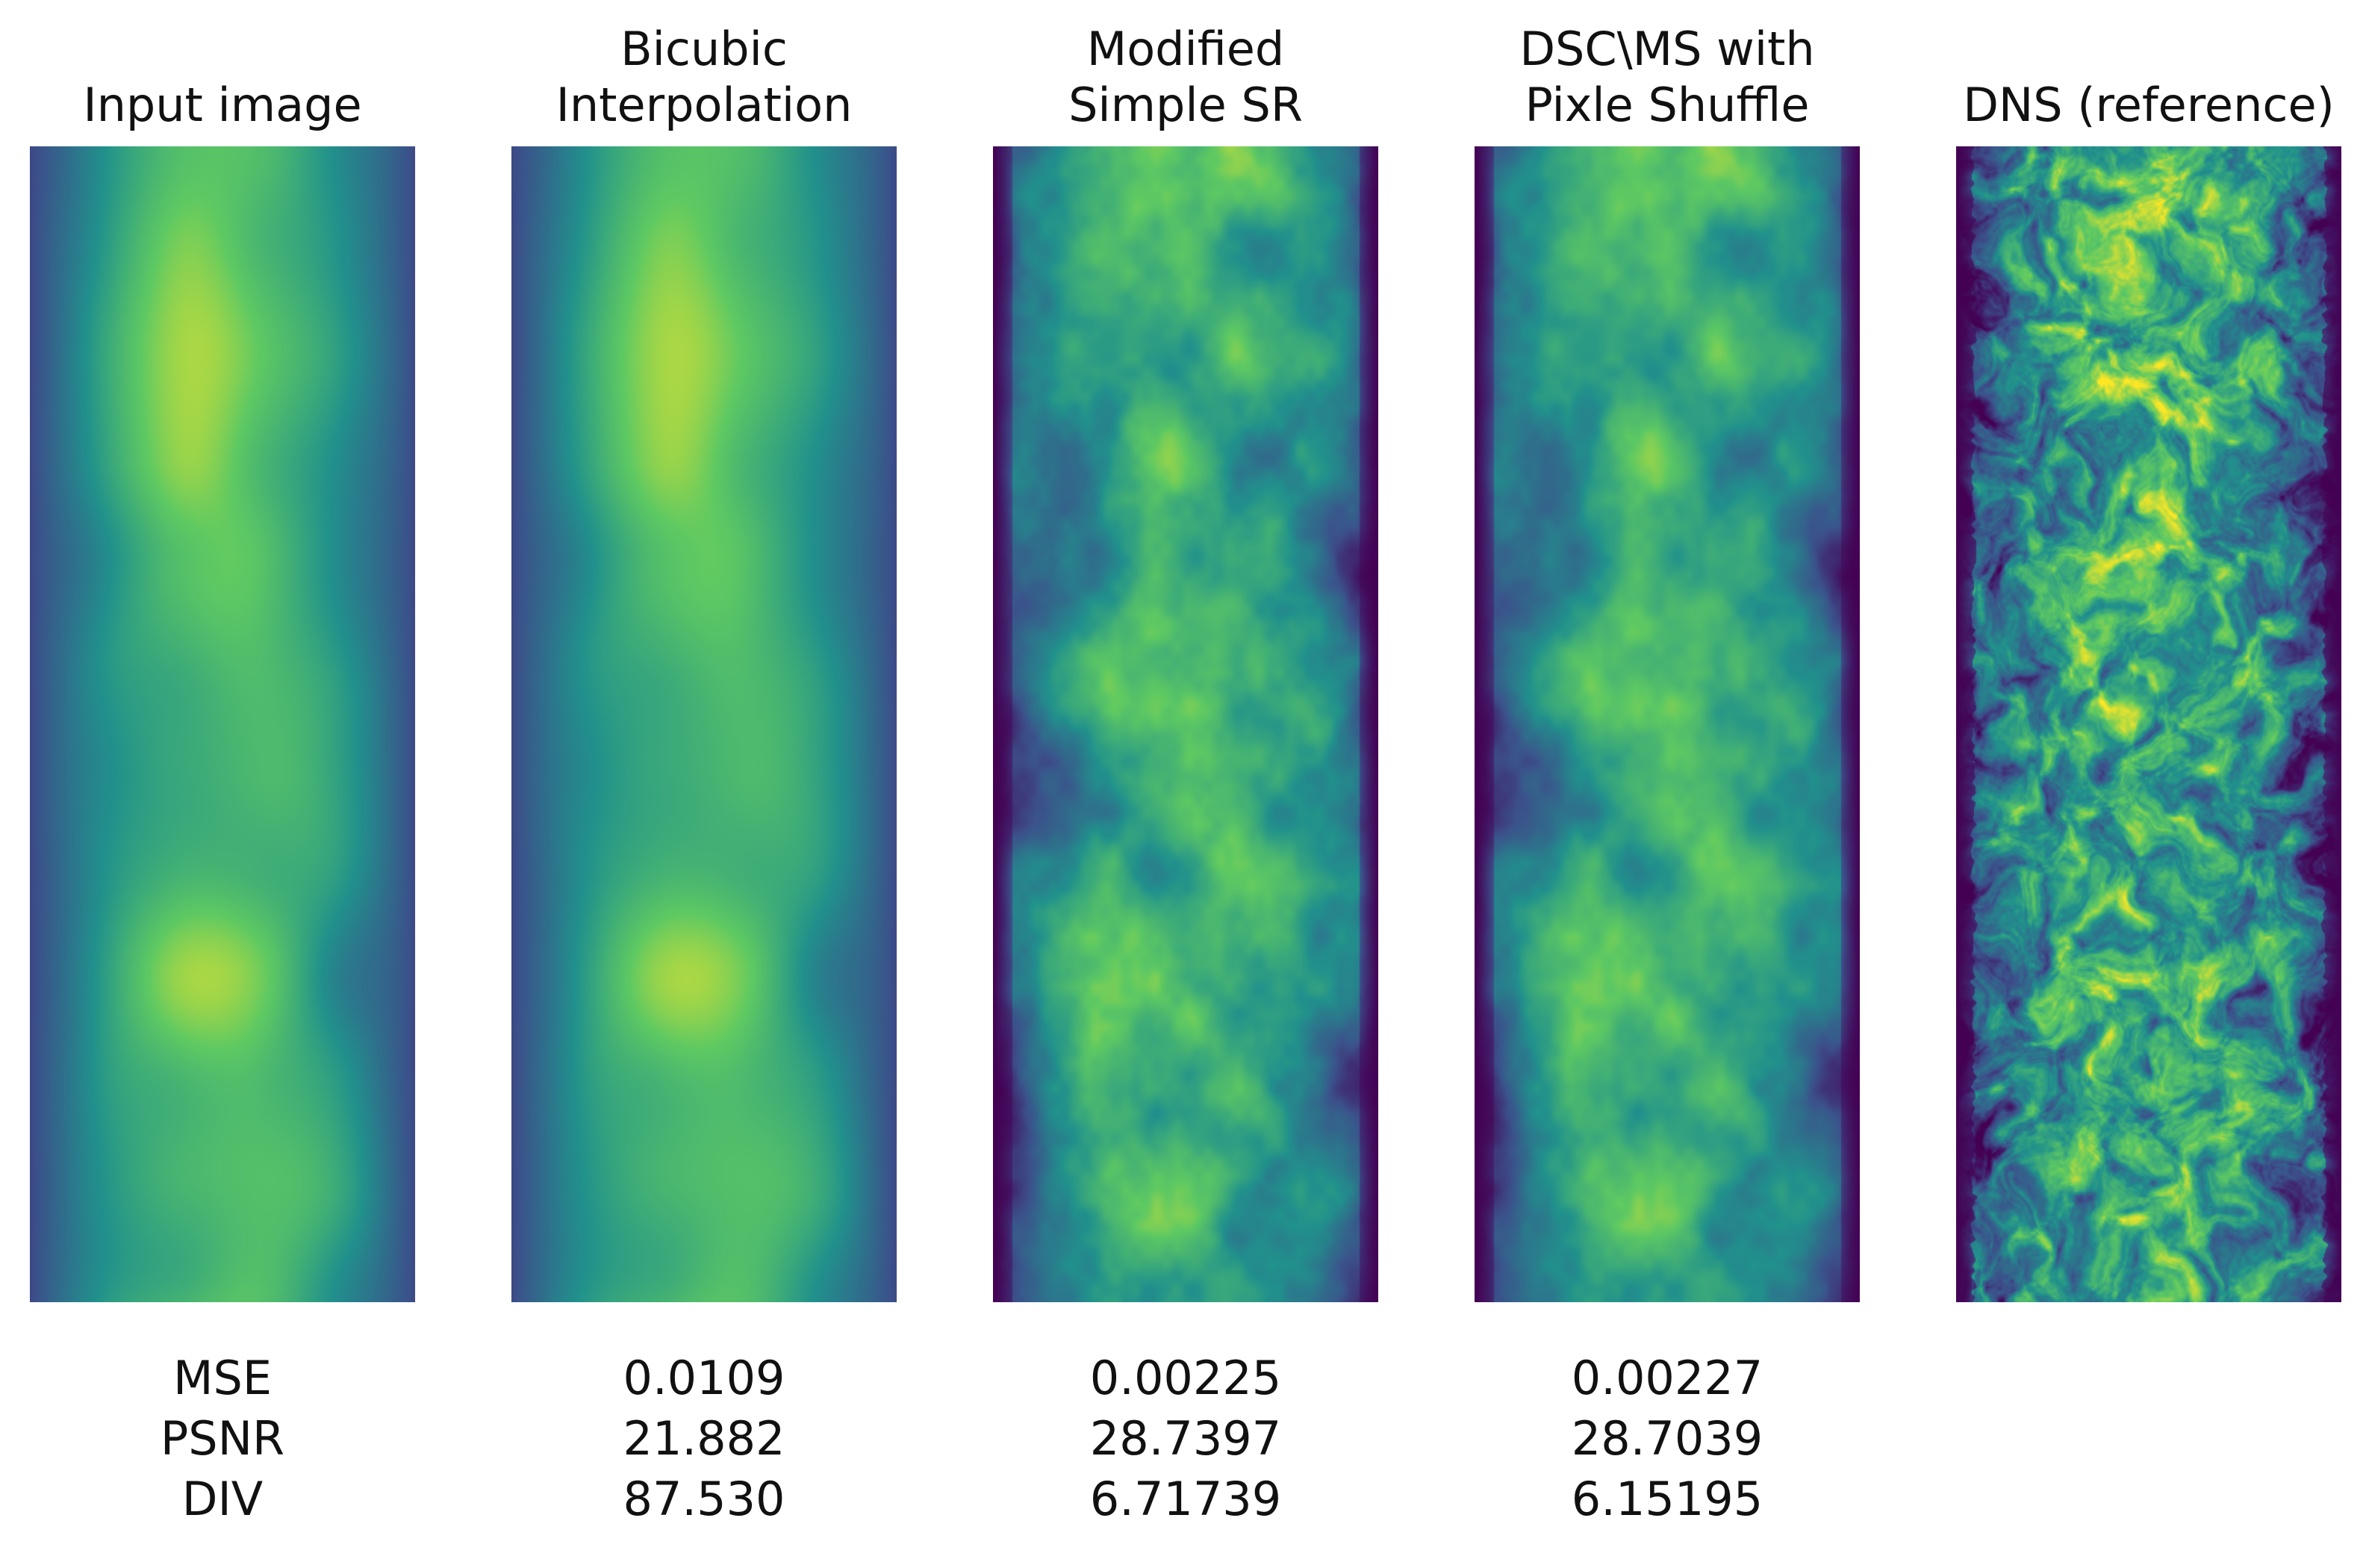  What do you see at coordinates (222, 77) in the screenshot?
I see `panel-title: Input image` at bounding box center [222, 77].